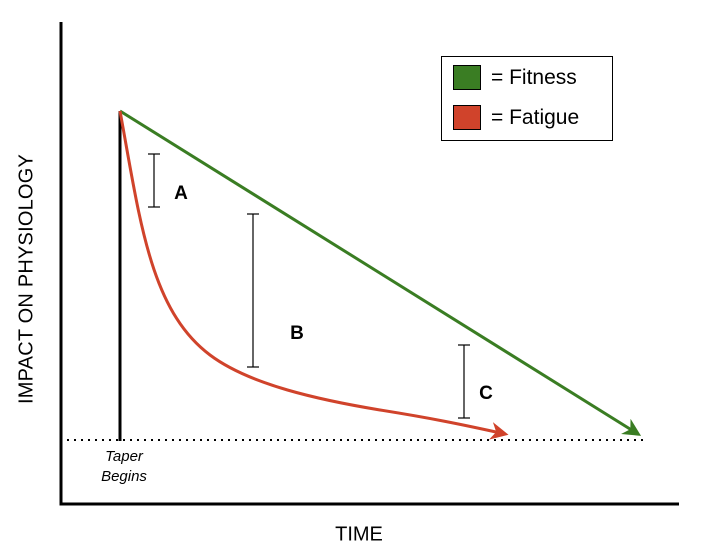 The width and height of the screenshot is (702, 553). I want to click on legend-item-fitness: = Fitness, so click(515, 77).